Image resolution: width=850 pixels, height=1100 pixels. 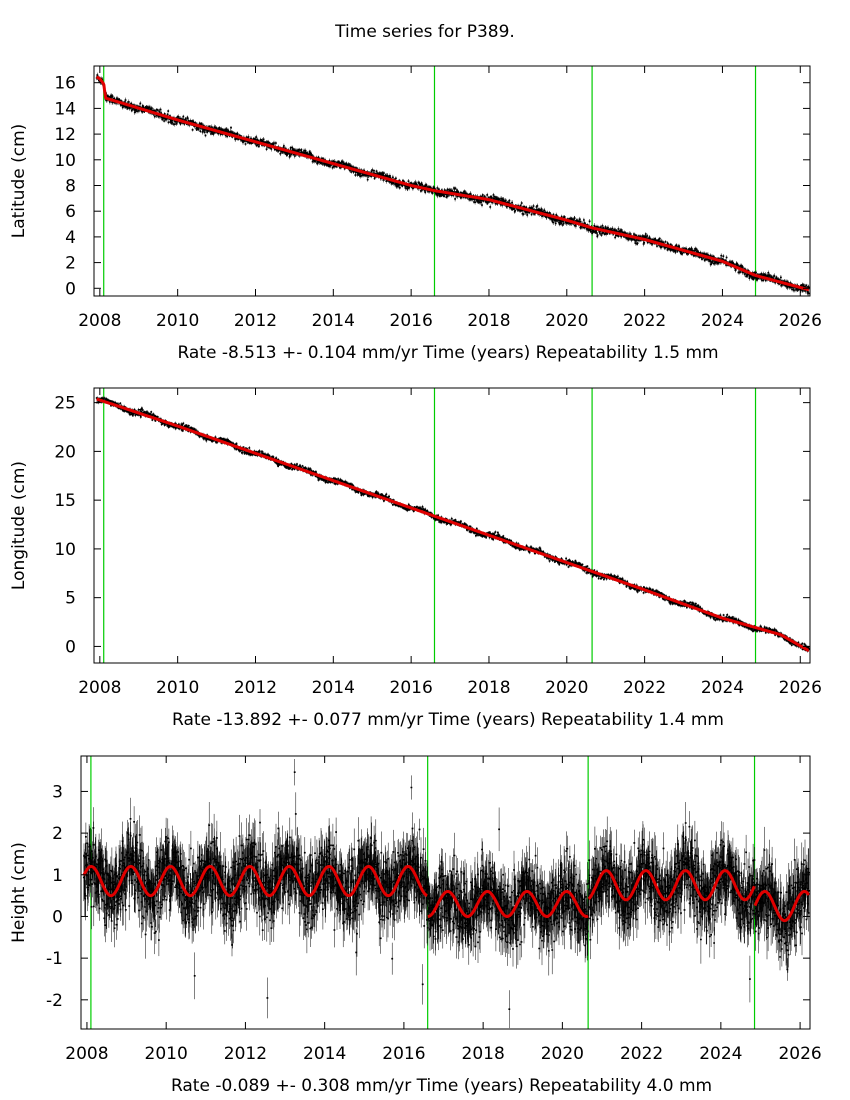 I want to click on height-ytick-label-4: 2, so click(x=57, y=834).